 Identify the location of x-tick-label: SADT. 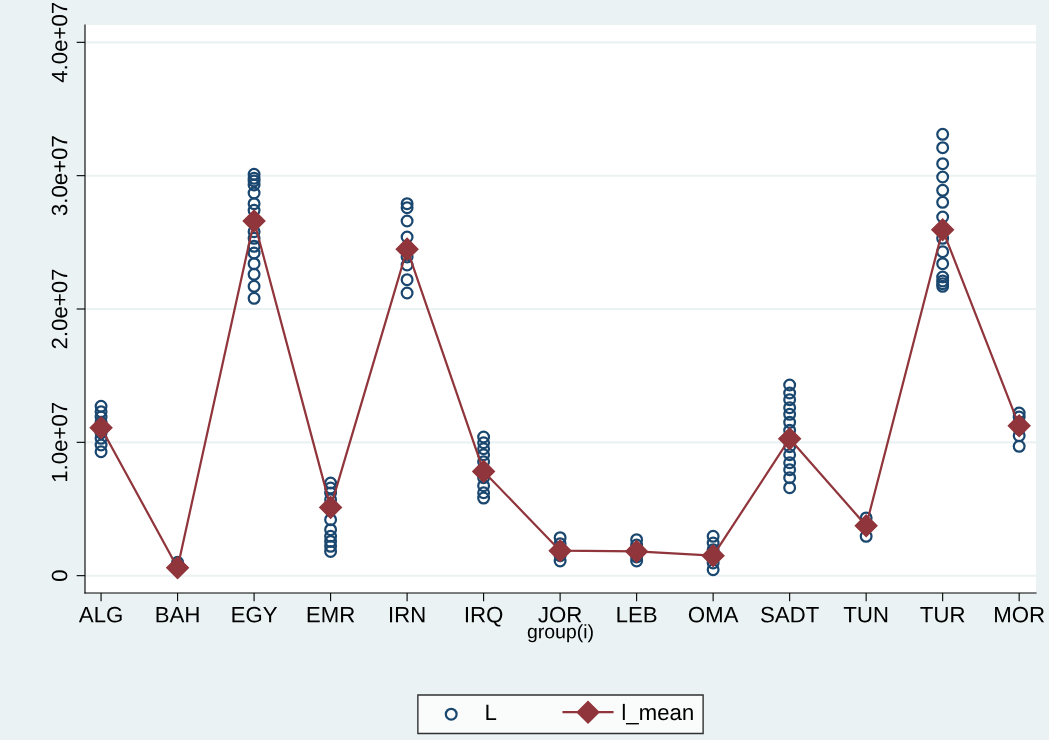
(790, 614).